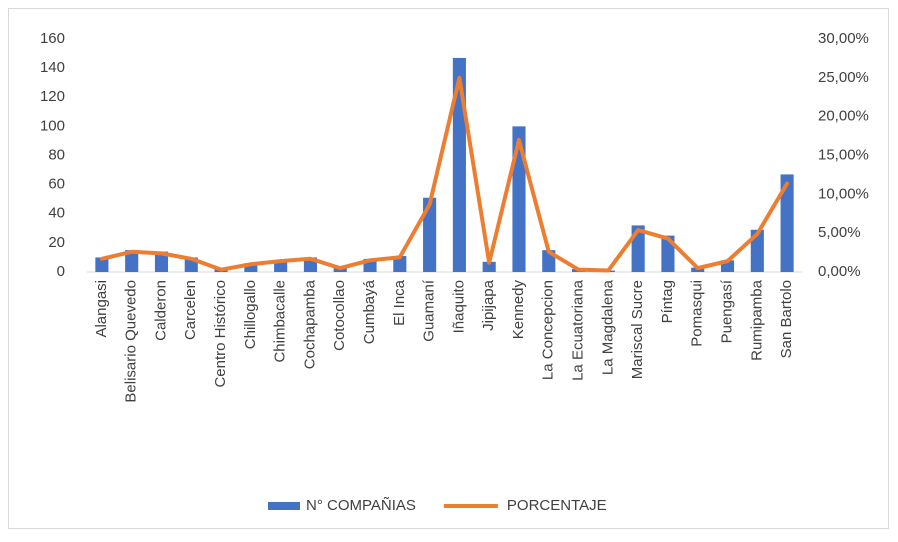 The width and height of the screenshot is (898, 542). What do you see at coordinates (52, 125) in the screenshot?
I see `y-tick-label: 100` at bounding box center [52, 125].